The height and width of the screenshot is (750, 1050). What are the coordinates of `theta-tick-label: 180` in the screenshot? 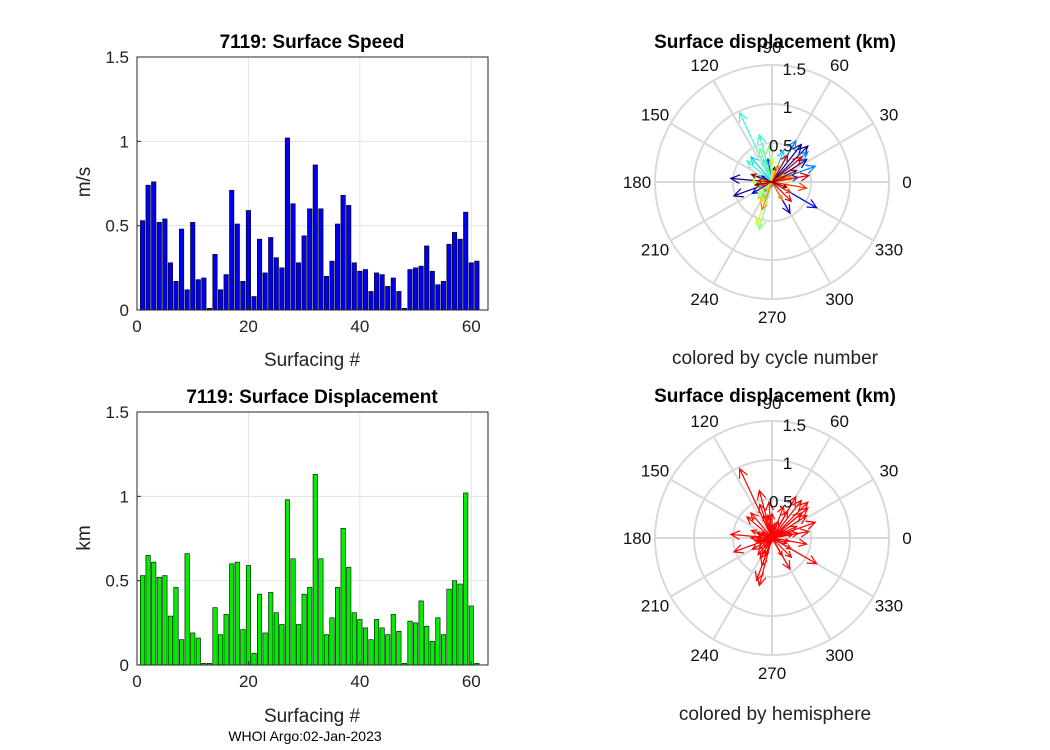 It's located at (637, 182).